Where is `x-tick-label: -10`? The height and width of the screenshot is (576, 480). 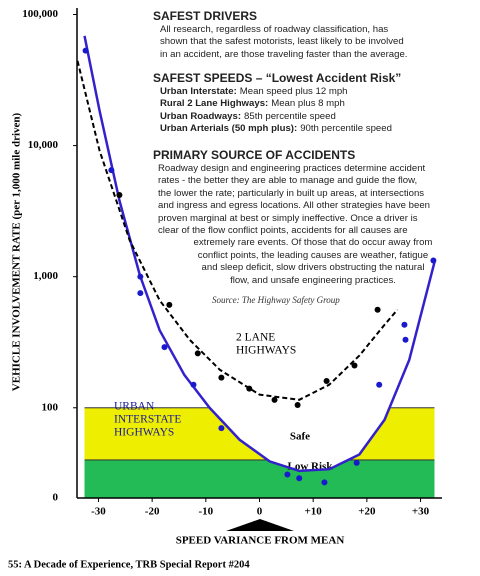 x-tick-label: -10 is located at coordinates (205, 512).